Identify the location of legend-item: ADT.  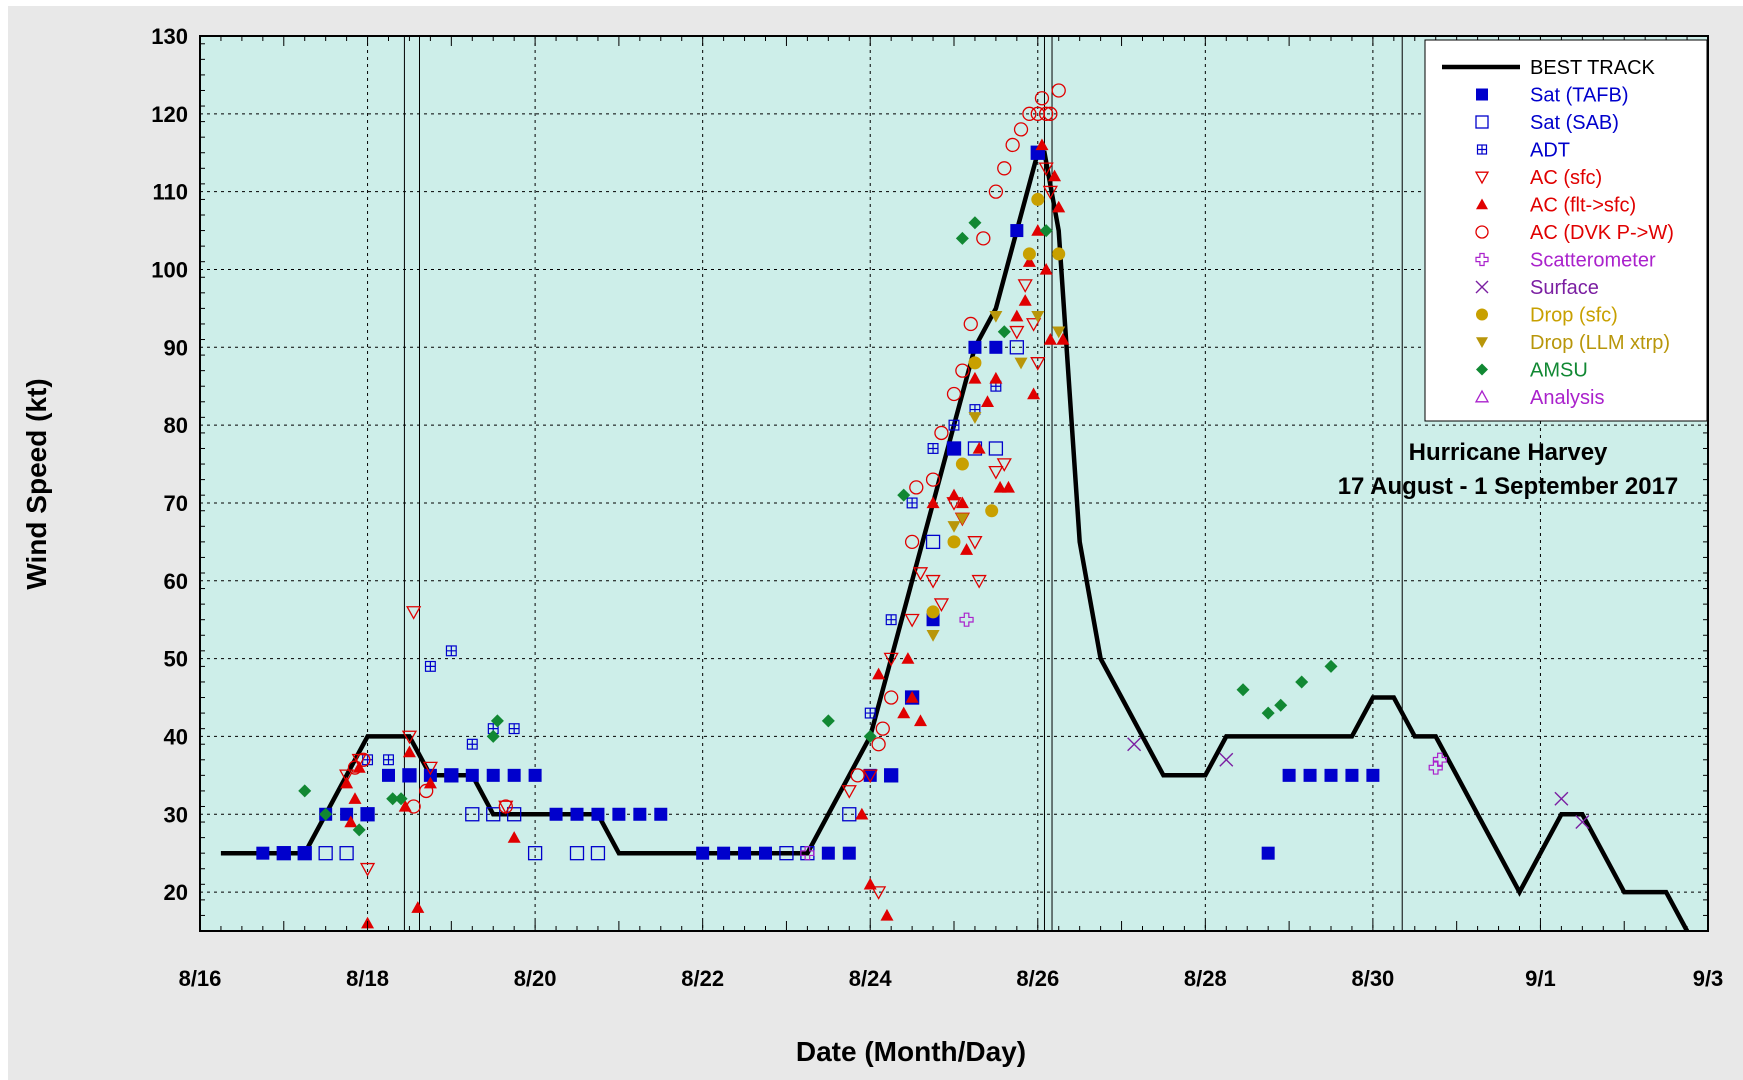
(1523, 151).